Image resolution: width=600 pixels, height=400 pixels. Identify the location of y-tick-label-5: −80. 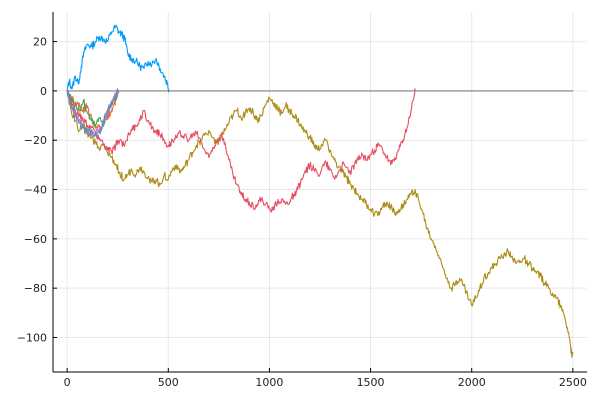
(35, 288).